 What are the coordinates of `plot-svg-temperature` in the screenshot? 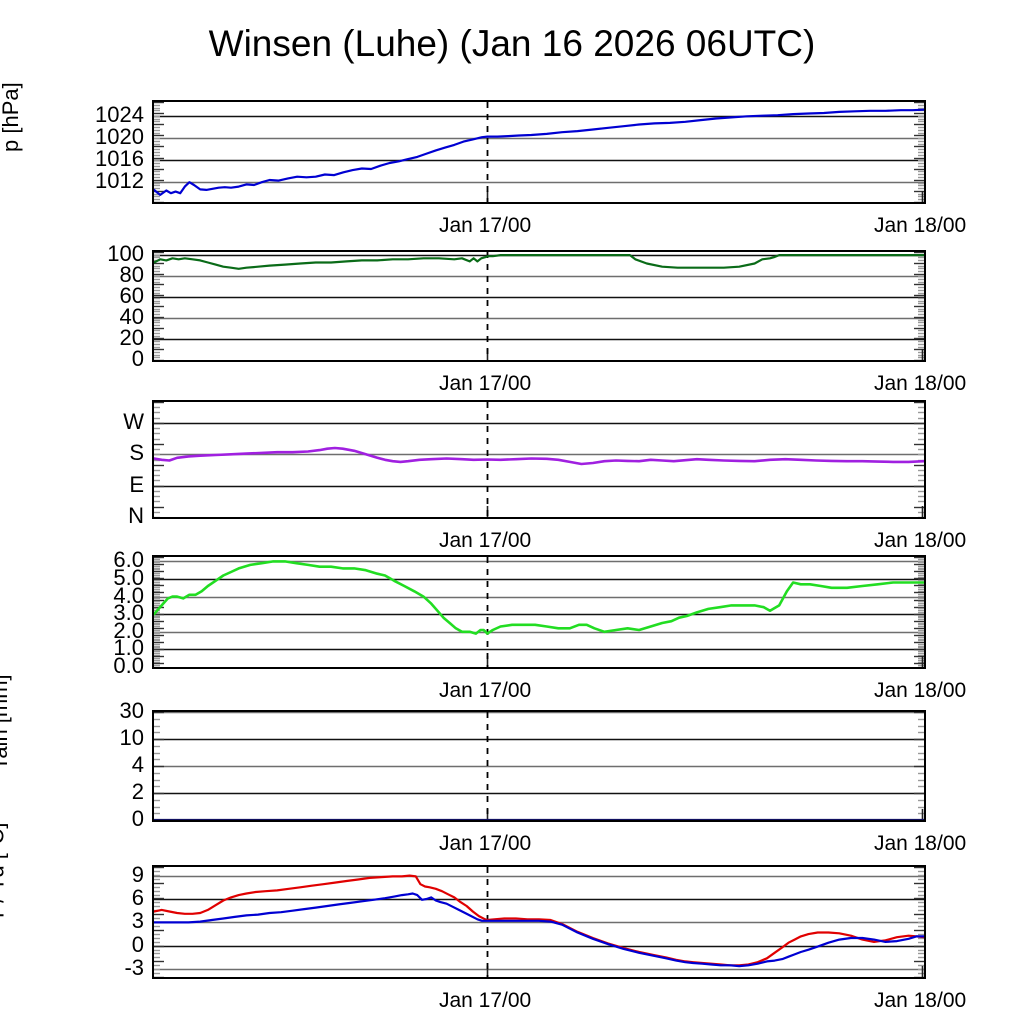 It's located at (539, 922).